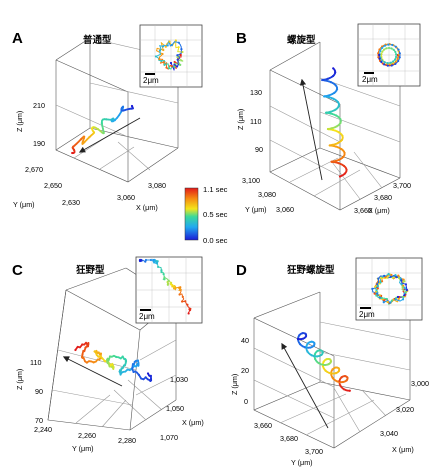 The width and height of the screenshot is (442, 474). What do you see at coordinates (17, 38) in the screenshot?
I see `panel-label: A` at bounding box center [17, 38].